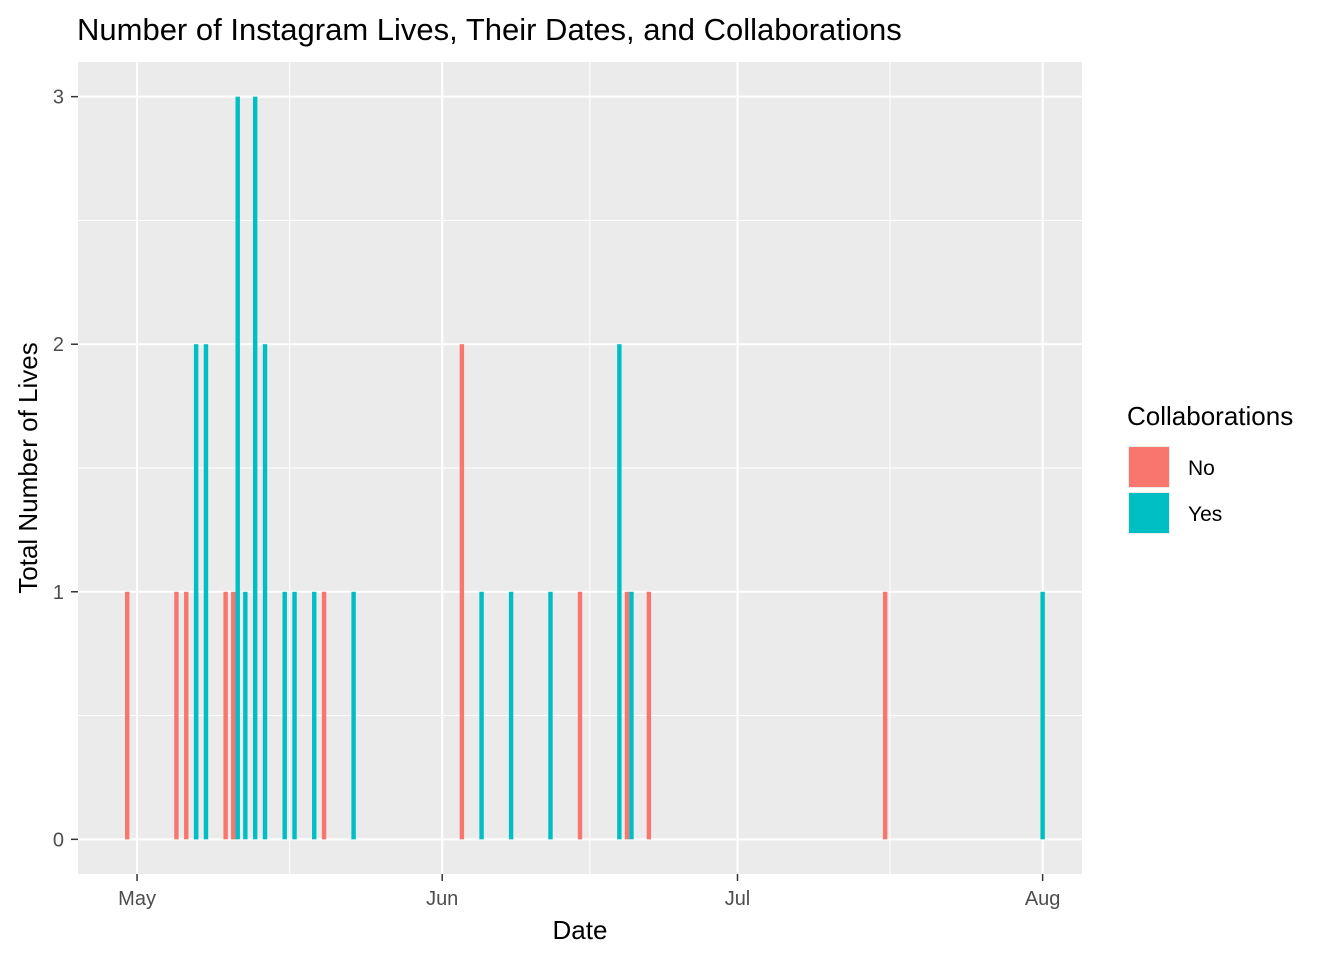  Describe the element at coordinates (137, 899) in the screenshot. I see `x-tick-label: May` at that location.